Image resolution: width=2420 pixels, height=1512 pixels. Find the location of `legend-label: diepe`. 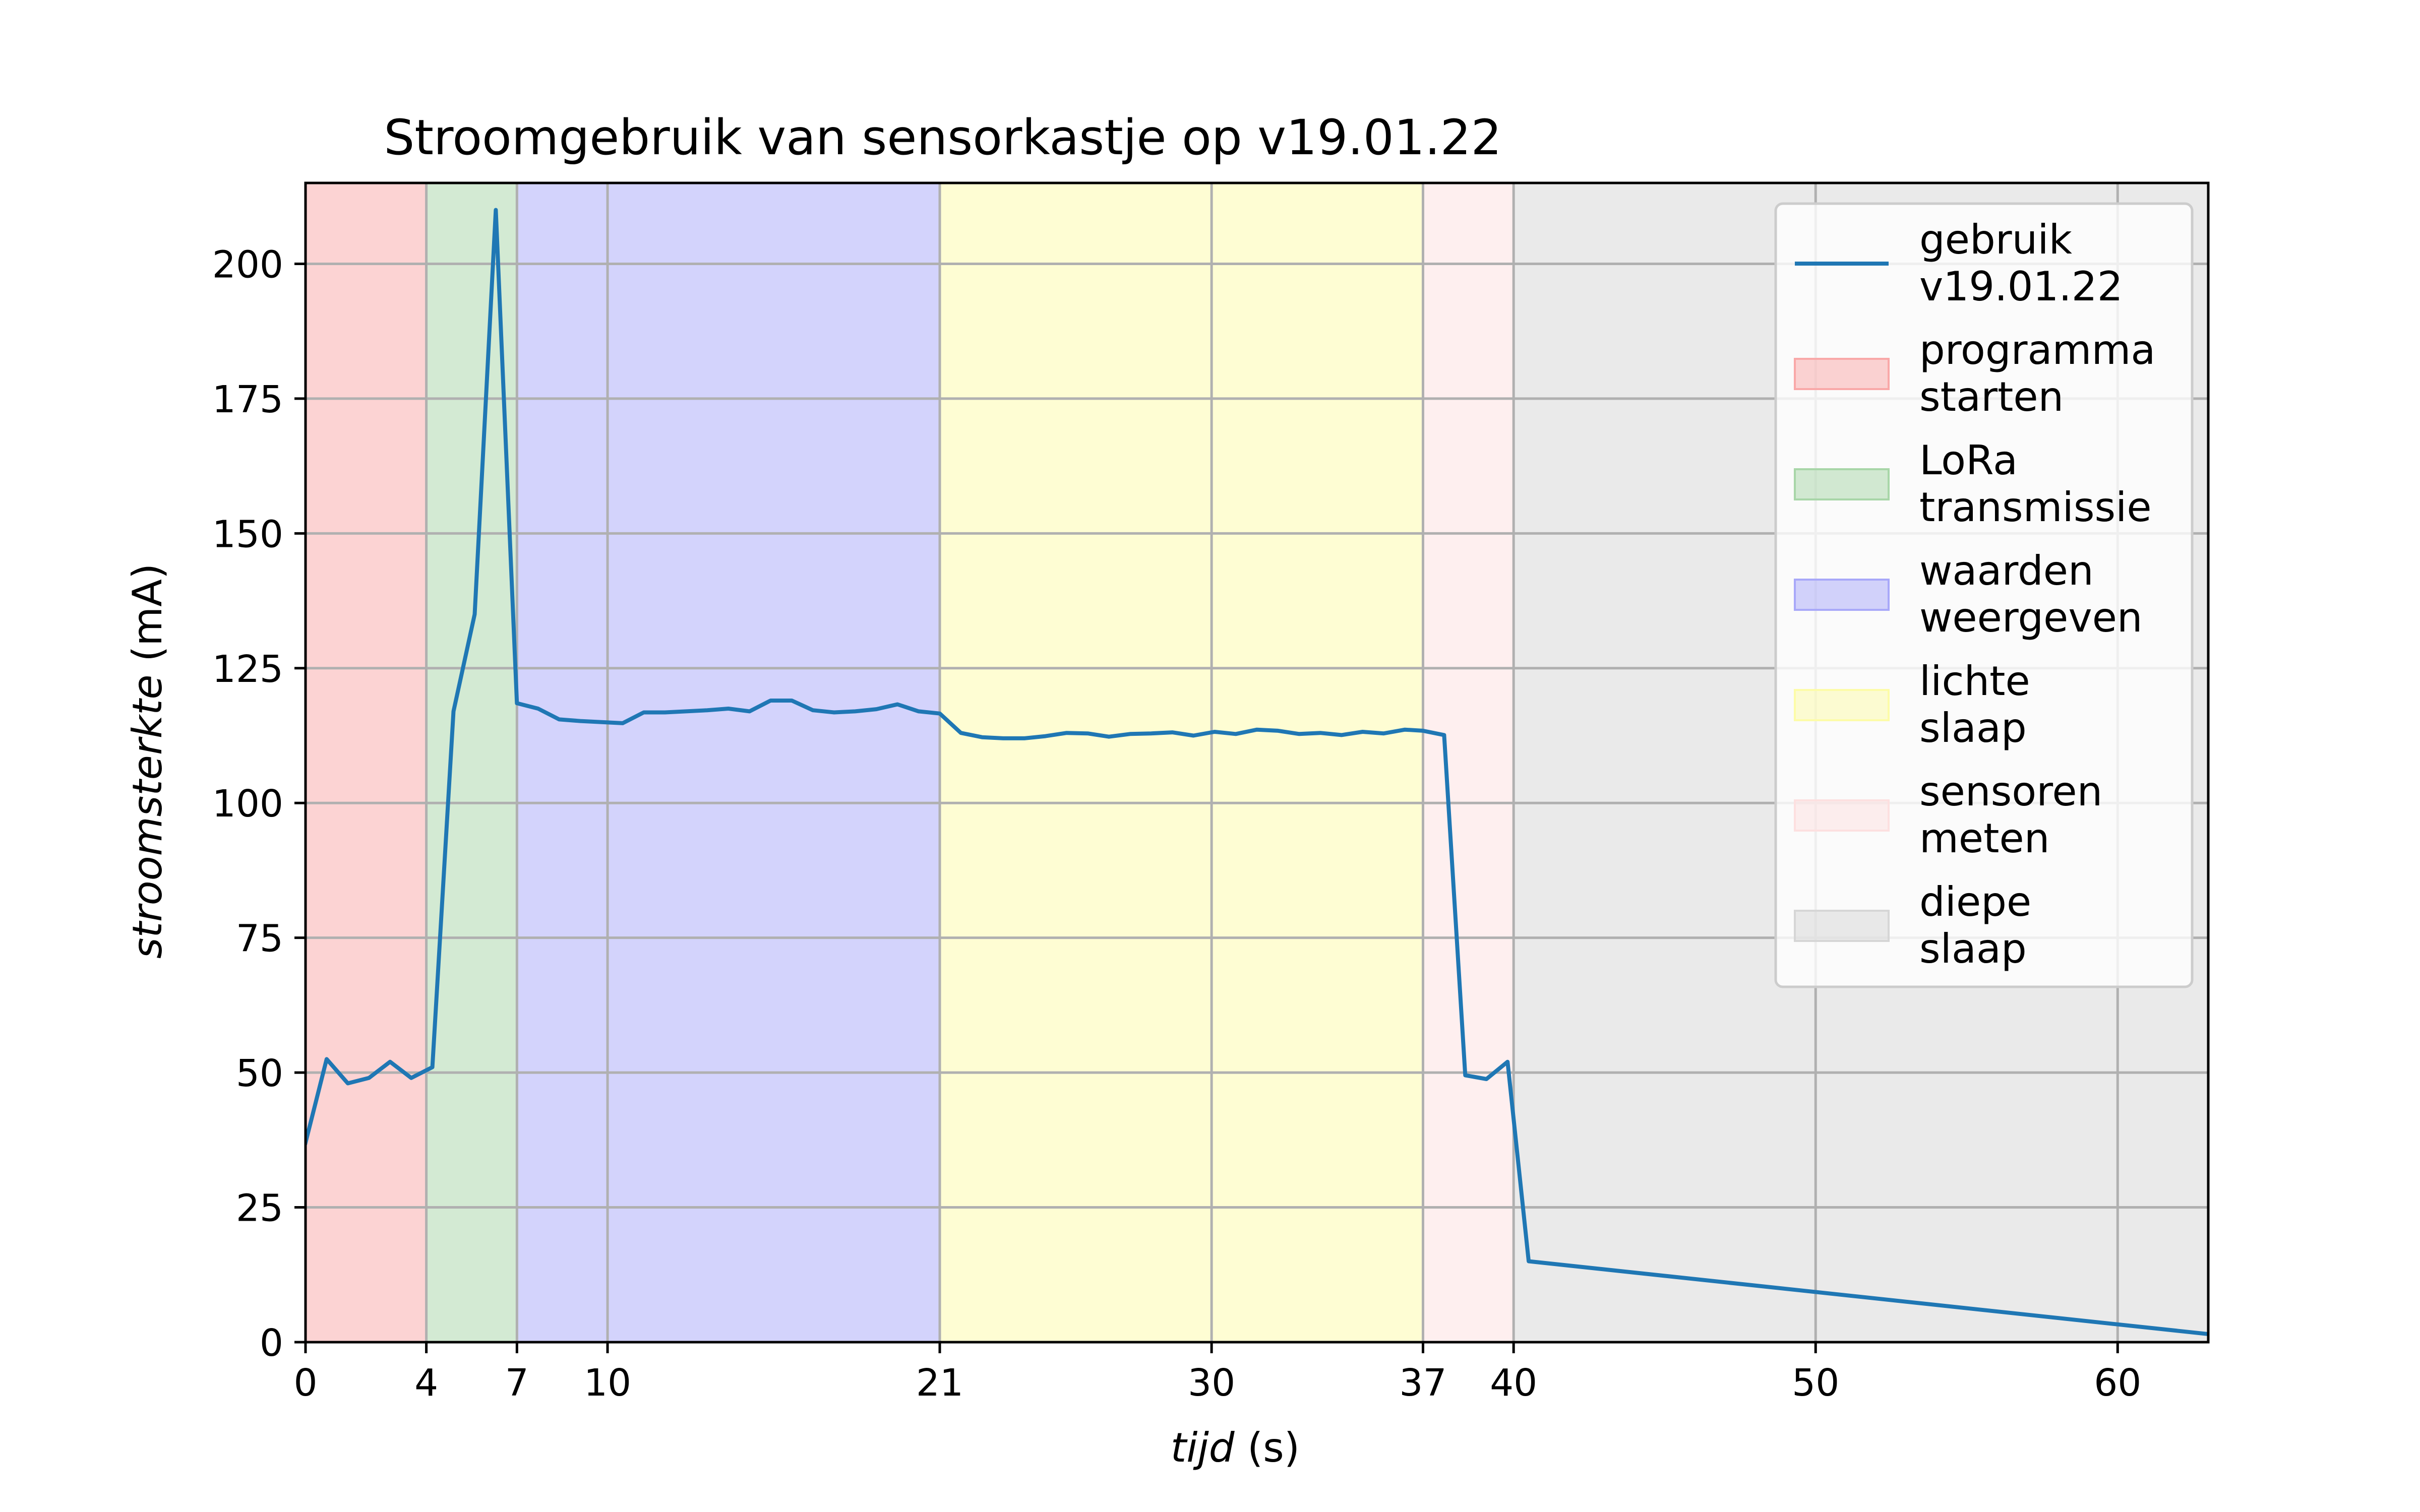

legend-label: diepe is located at coordinates (1975, 901).